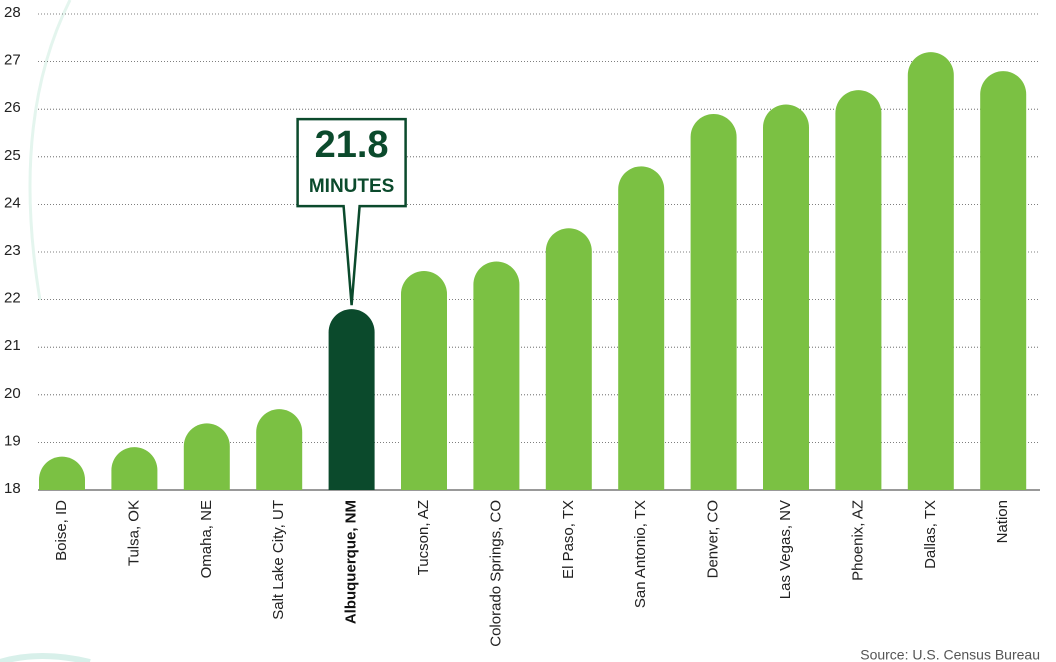  What do you see at coordinates (351, 211) in the screenshot?
I see `callout` at bounding box center [351, 211].